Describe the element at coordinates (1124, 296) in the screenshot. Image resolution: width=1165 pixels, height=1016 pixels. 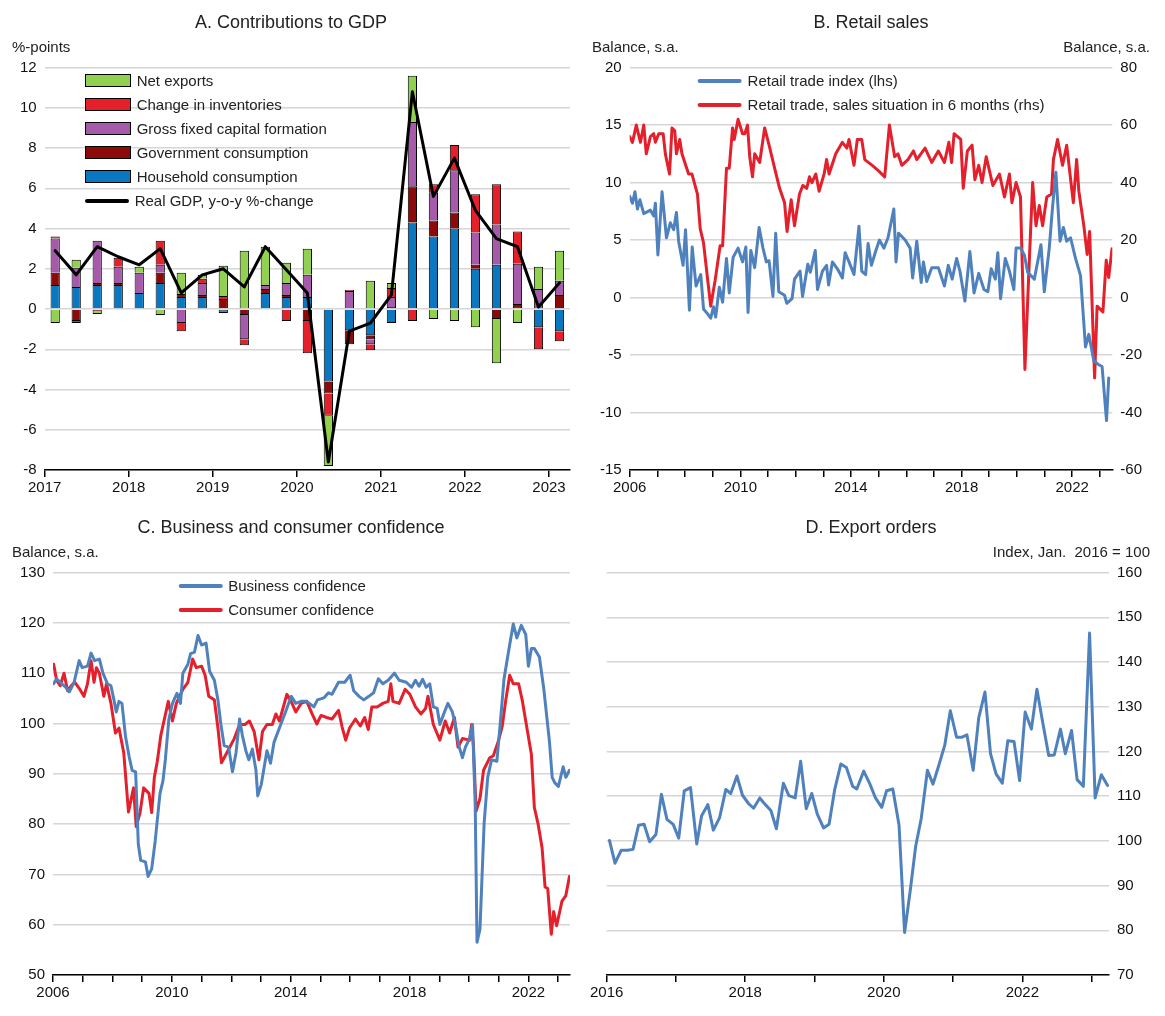
I see `y2-tick-label: 0` at that location.